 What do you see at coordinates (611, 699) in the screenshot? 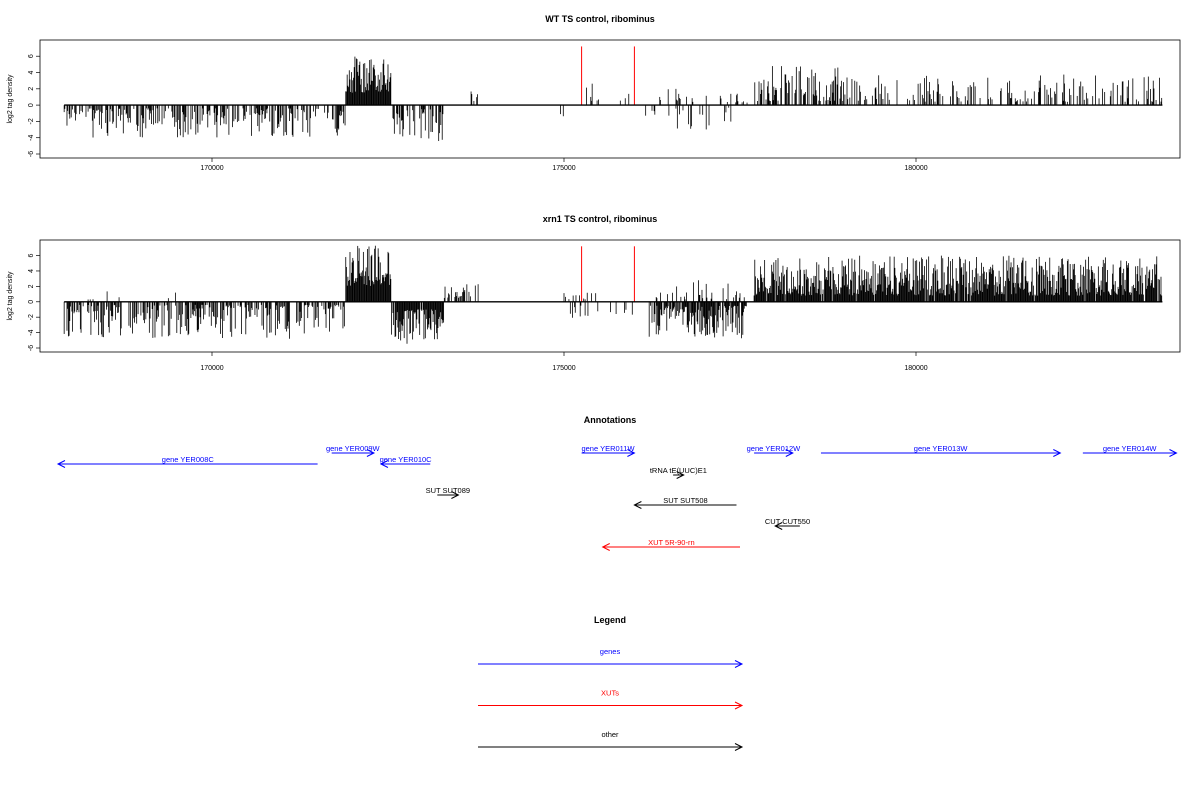
I see `legend-entry: XUTs` at bounding box center [611, 699].